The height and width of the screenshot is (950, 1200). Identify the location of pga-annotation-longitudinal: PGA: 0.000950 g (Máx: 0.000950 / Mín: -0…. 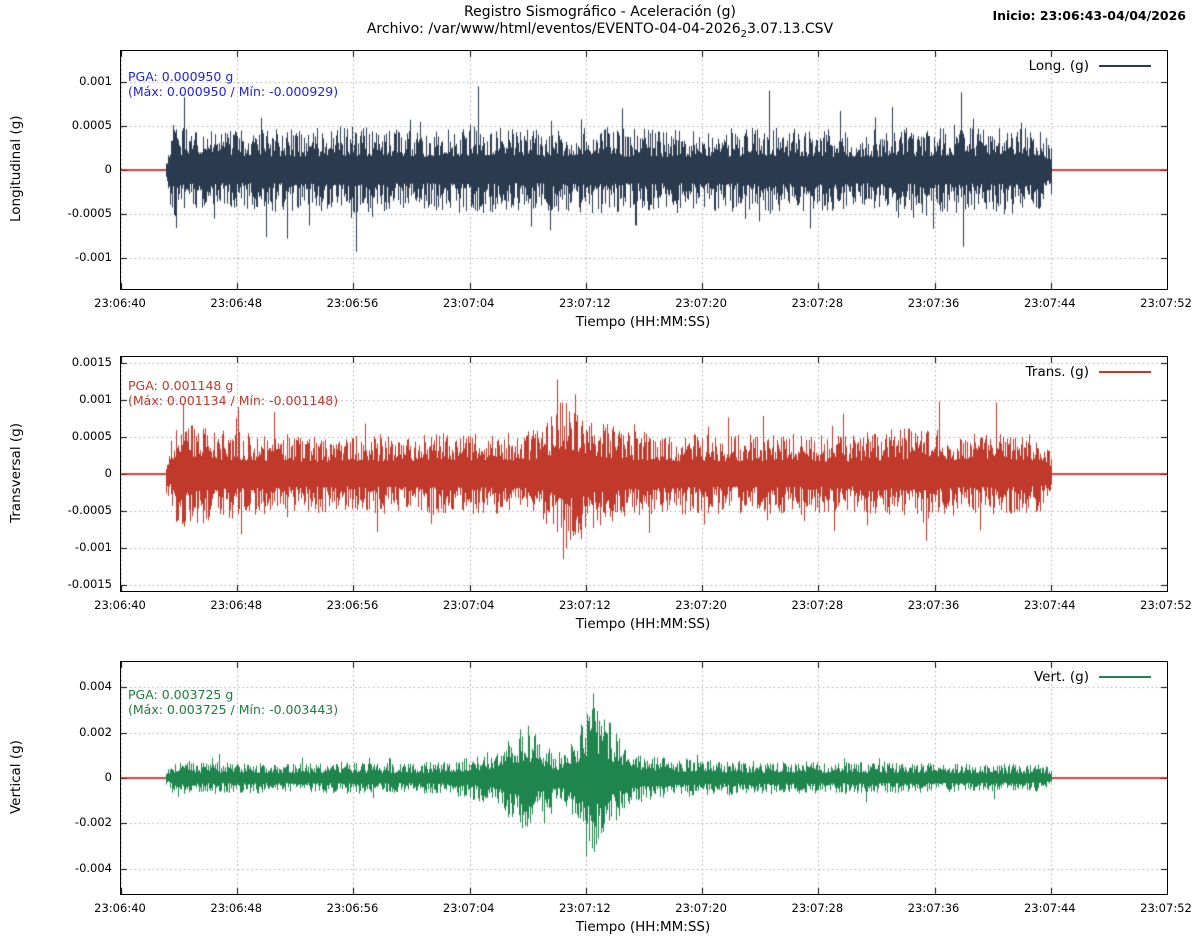
(233, 84).